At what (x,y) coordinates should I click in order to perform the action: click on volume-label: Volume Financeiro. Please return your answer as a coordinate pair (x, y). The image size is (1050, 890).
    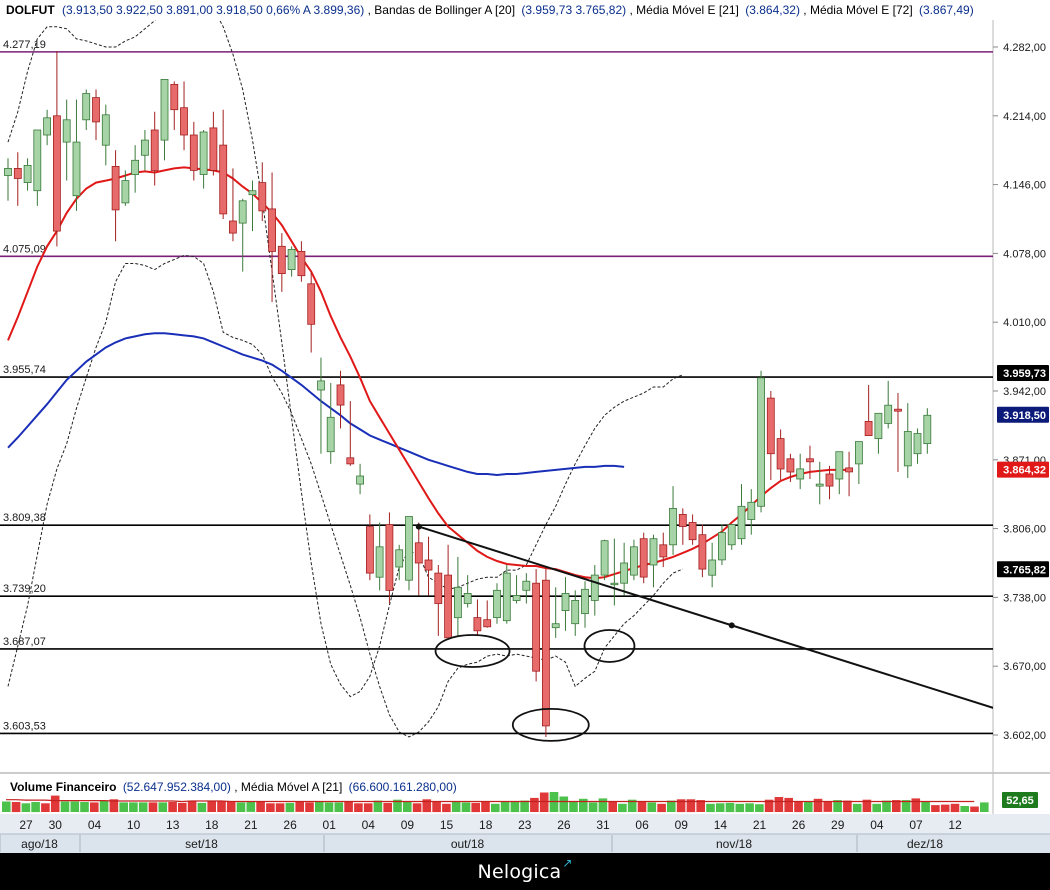
    Looking at the image, I should click on (63, 787).